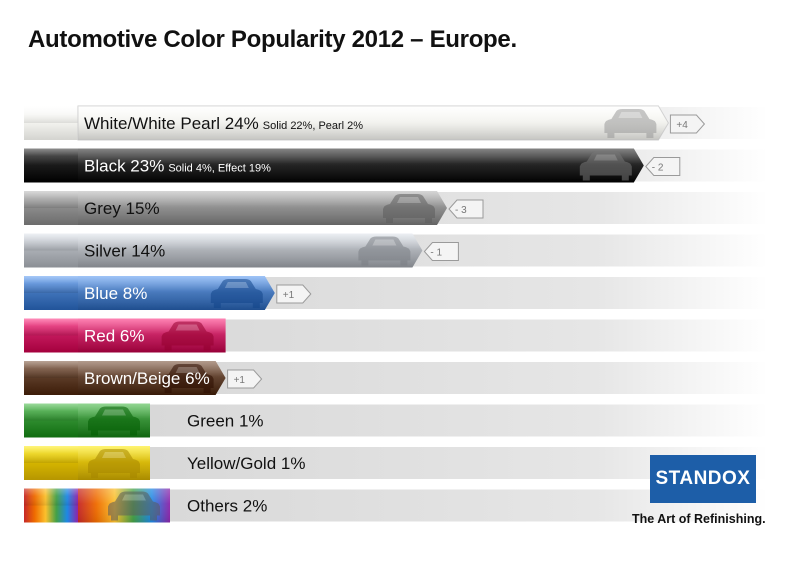 This screenshot has height=566, width=800. What do you see at coordinates (51, 314) in the screenshot?
I see `color-swatches` at bounding box center [51, 314].